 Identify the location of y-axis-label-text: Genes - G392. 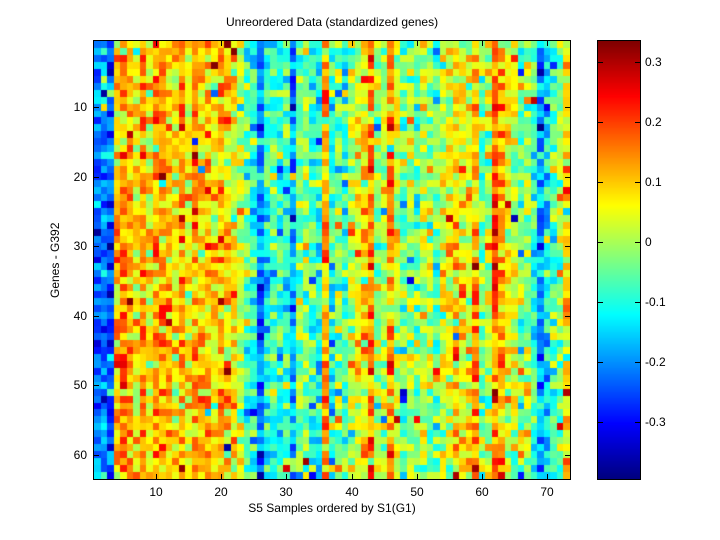
(55, 260).